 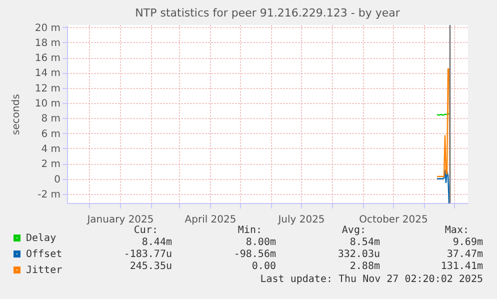 What do you see at coordinates (250, 230) in the screenshot?
I see `text: Min:` at bounding box center [250, 230].